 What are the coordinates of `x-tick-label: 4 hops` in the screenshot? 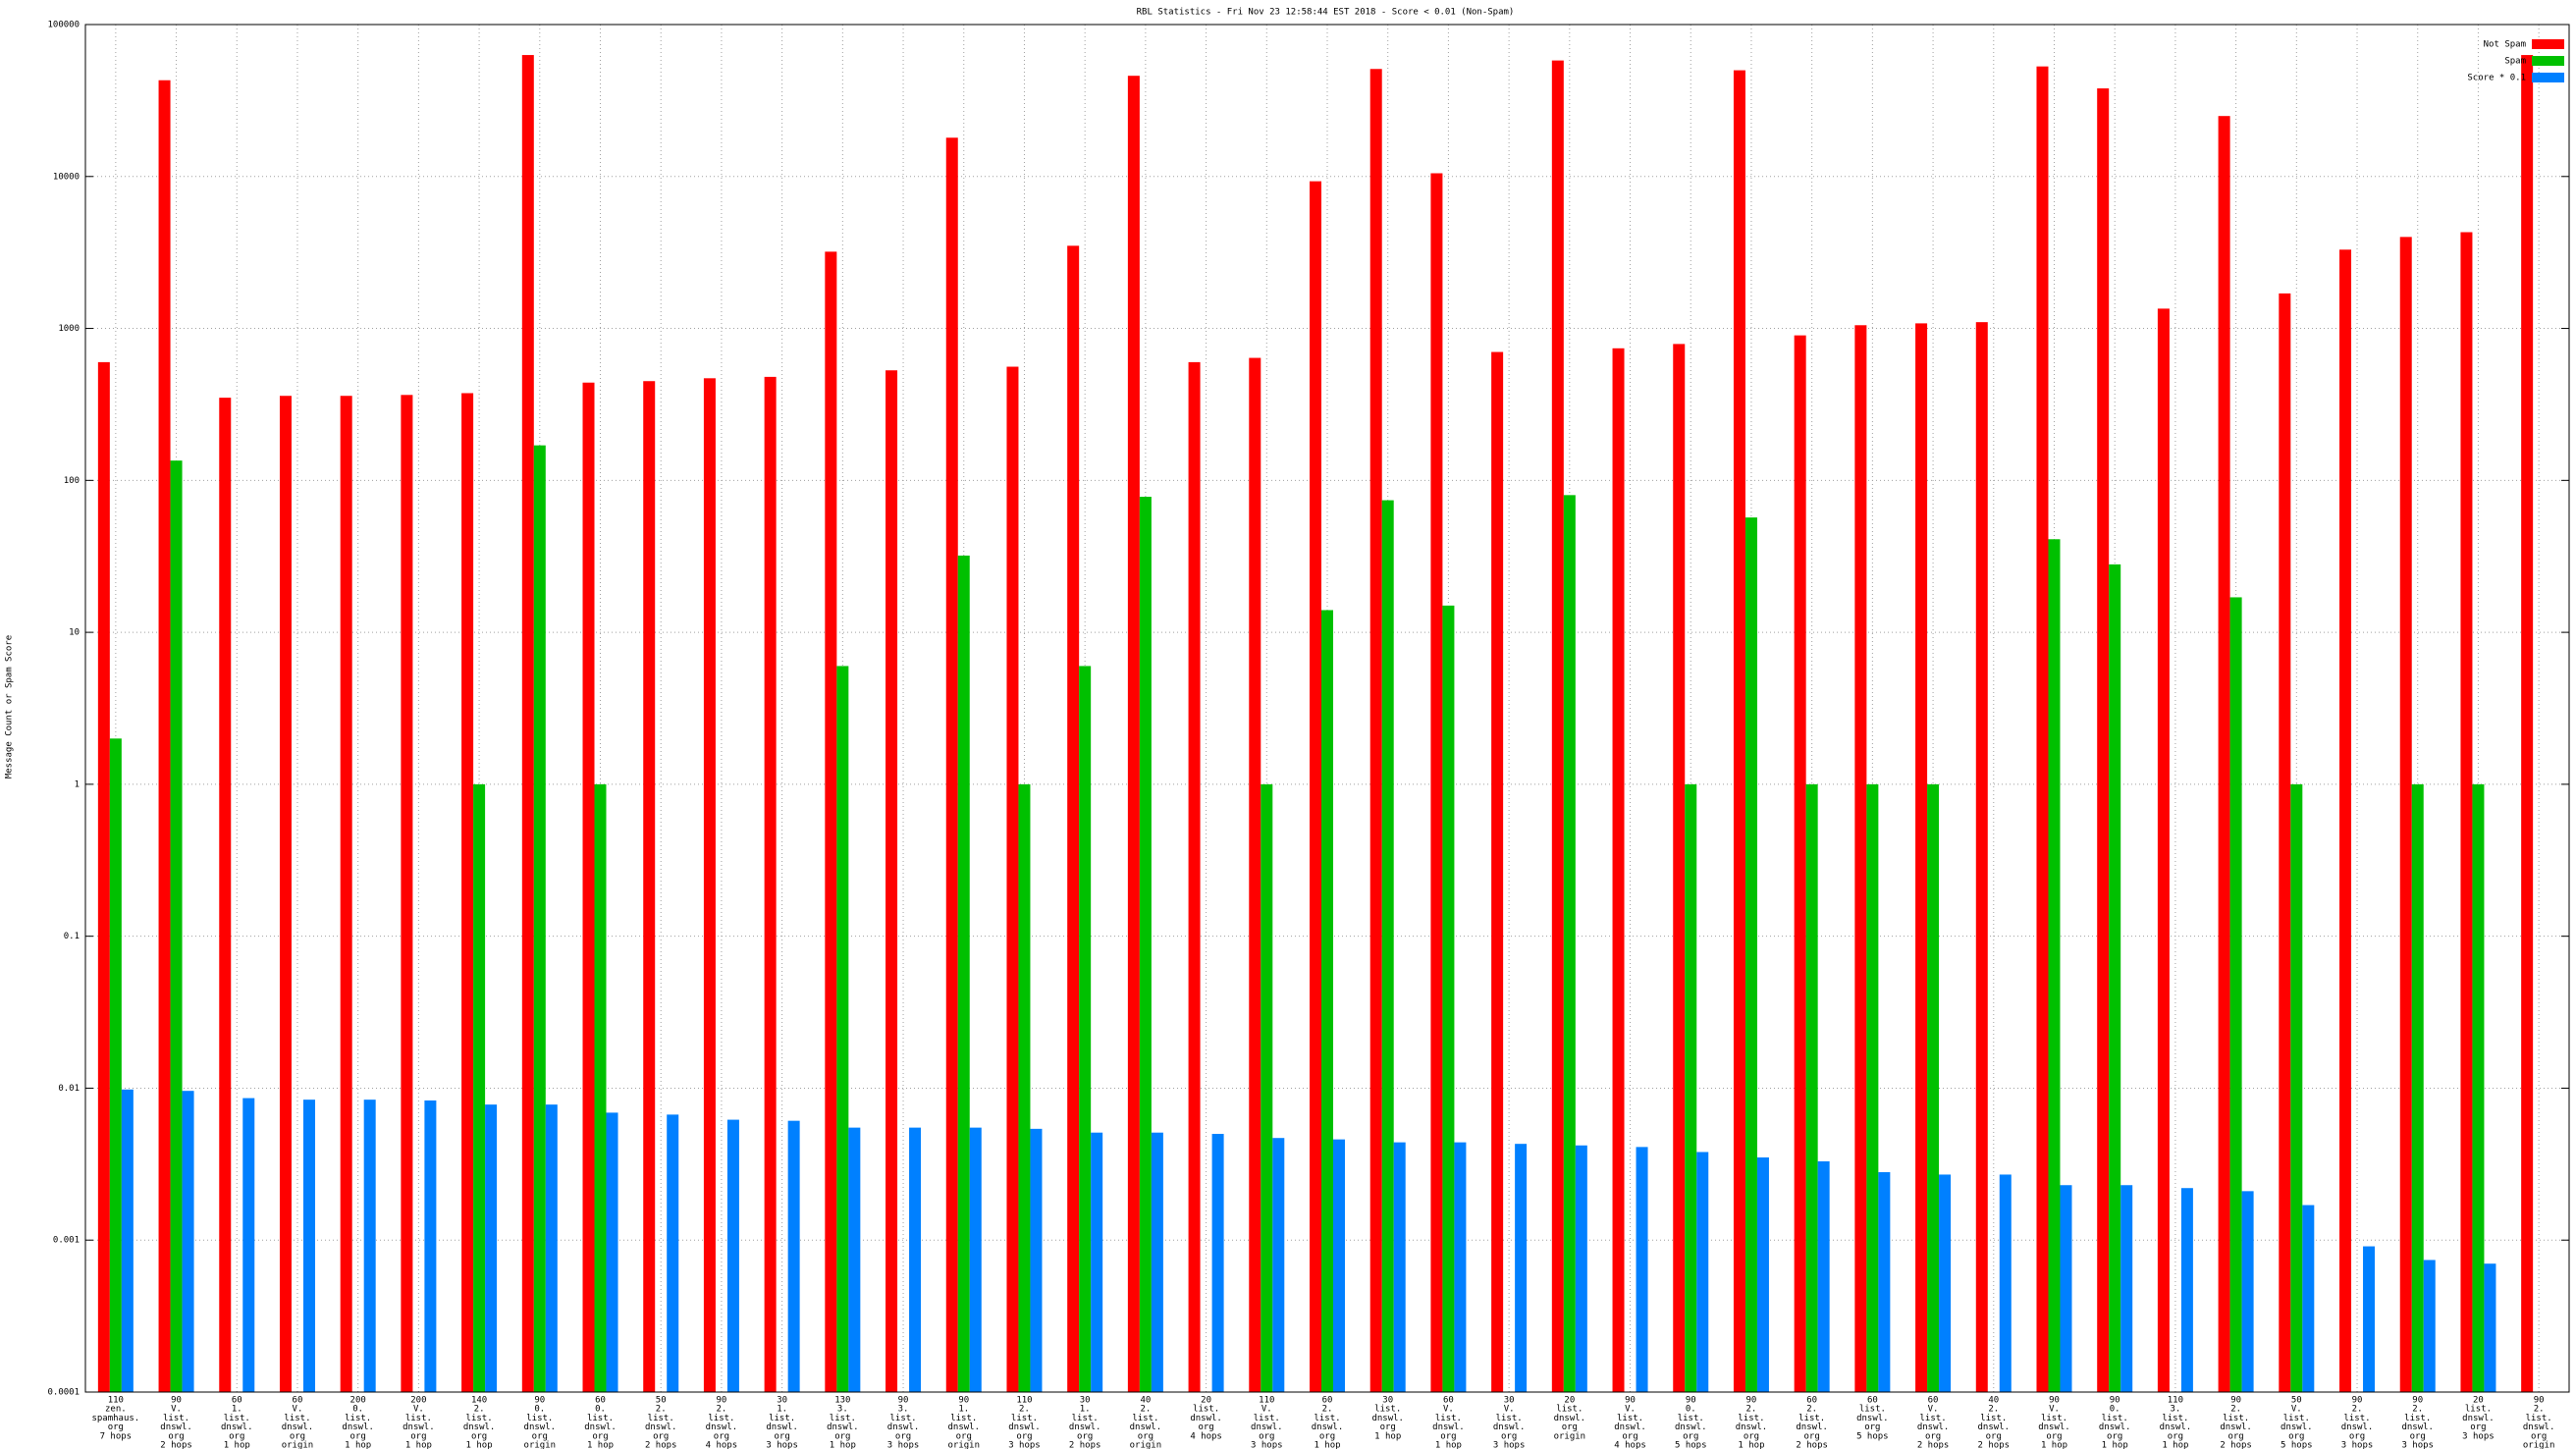 It's located at (722, 1445).